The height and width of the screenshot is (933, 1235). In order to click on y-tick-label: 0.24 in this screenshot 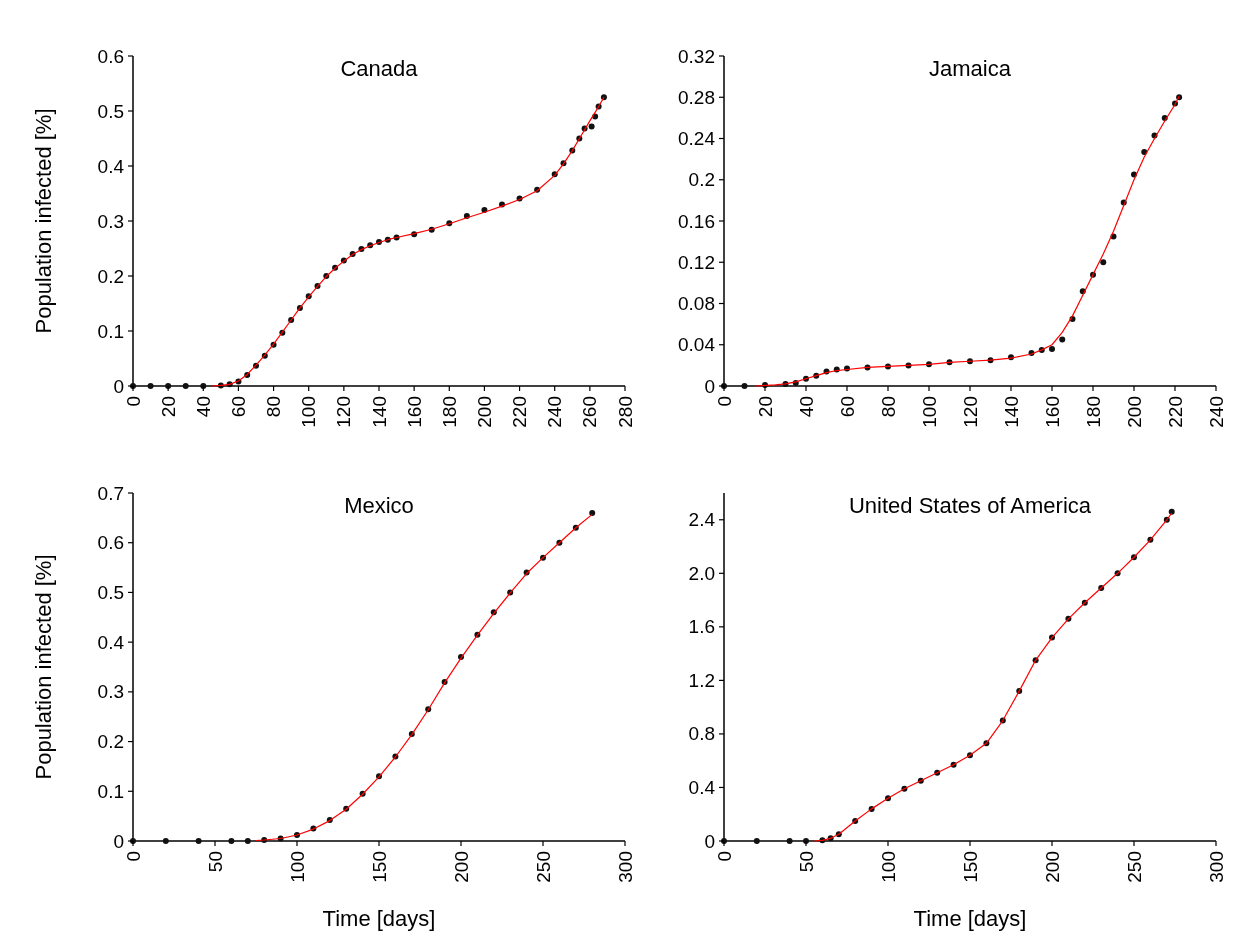, I will do `click(697, 138)`.